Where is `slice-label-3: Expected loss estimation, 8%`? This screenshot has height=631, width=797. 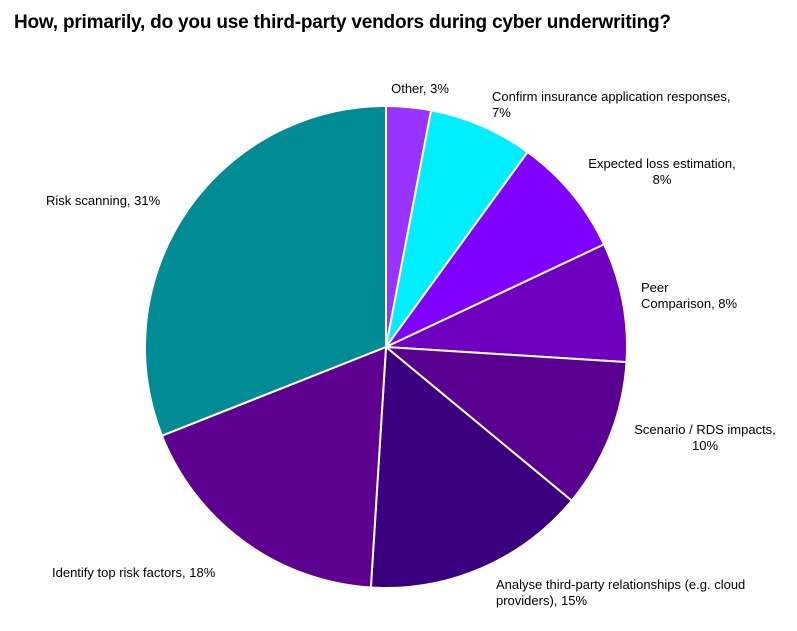 slice-label-3: Expected loss estimation, 8% is located at coordinates (661, 171).